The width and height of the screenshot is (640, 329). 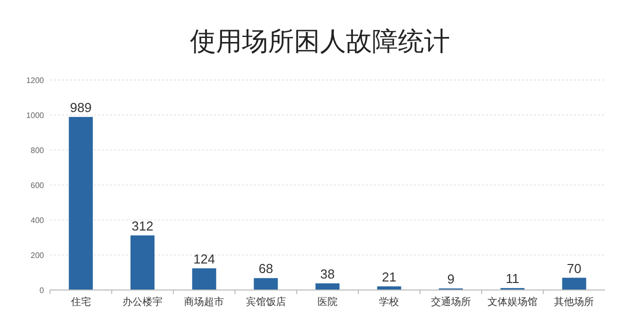 What do you see at coordinates (266, 268) in the screenshot?
I see `data-label: 68` at bounding box center [266, 268].